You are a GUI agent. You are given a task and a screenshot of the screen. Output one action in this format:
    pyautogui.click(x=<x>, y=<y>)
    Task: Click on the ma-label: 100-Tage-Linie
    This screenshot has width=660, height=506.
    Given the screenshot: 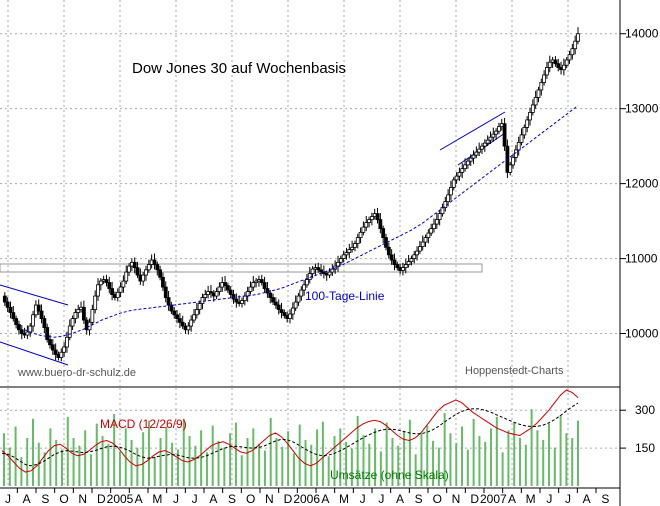 What is the action you would take?
    pyautogui.click(x=345, y=296)
    